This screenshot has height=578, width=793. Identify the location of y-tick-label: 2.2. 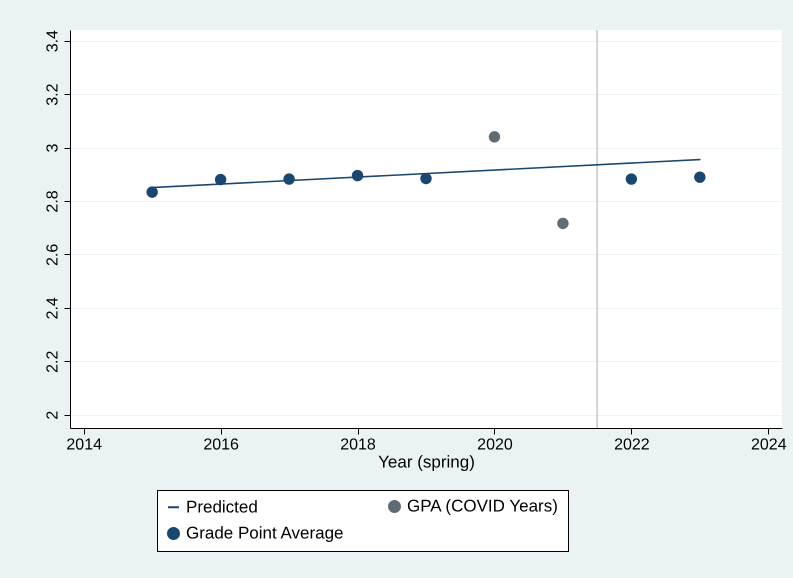
(53, 361).